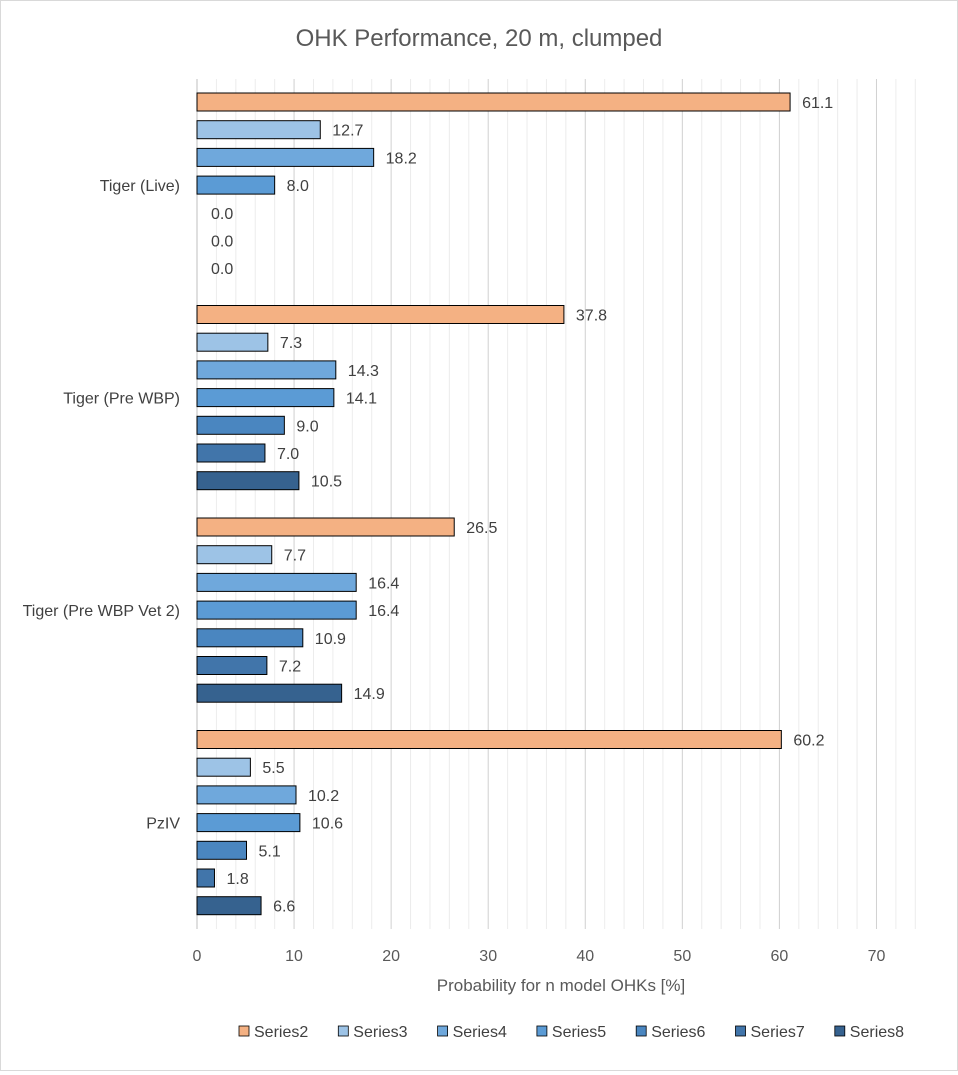 This screenshot has height=1075, width=958. Describe the element at coordinates (163, 824) in the screenshot. I see `category-label: PzIV` at that location.